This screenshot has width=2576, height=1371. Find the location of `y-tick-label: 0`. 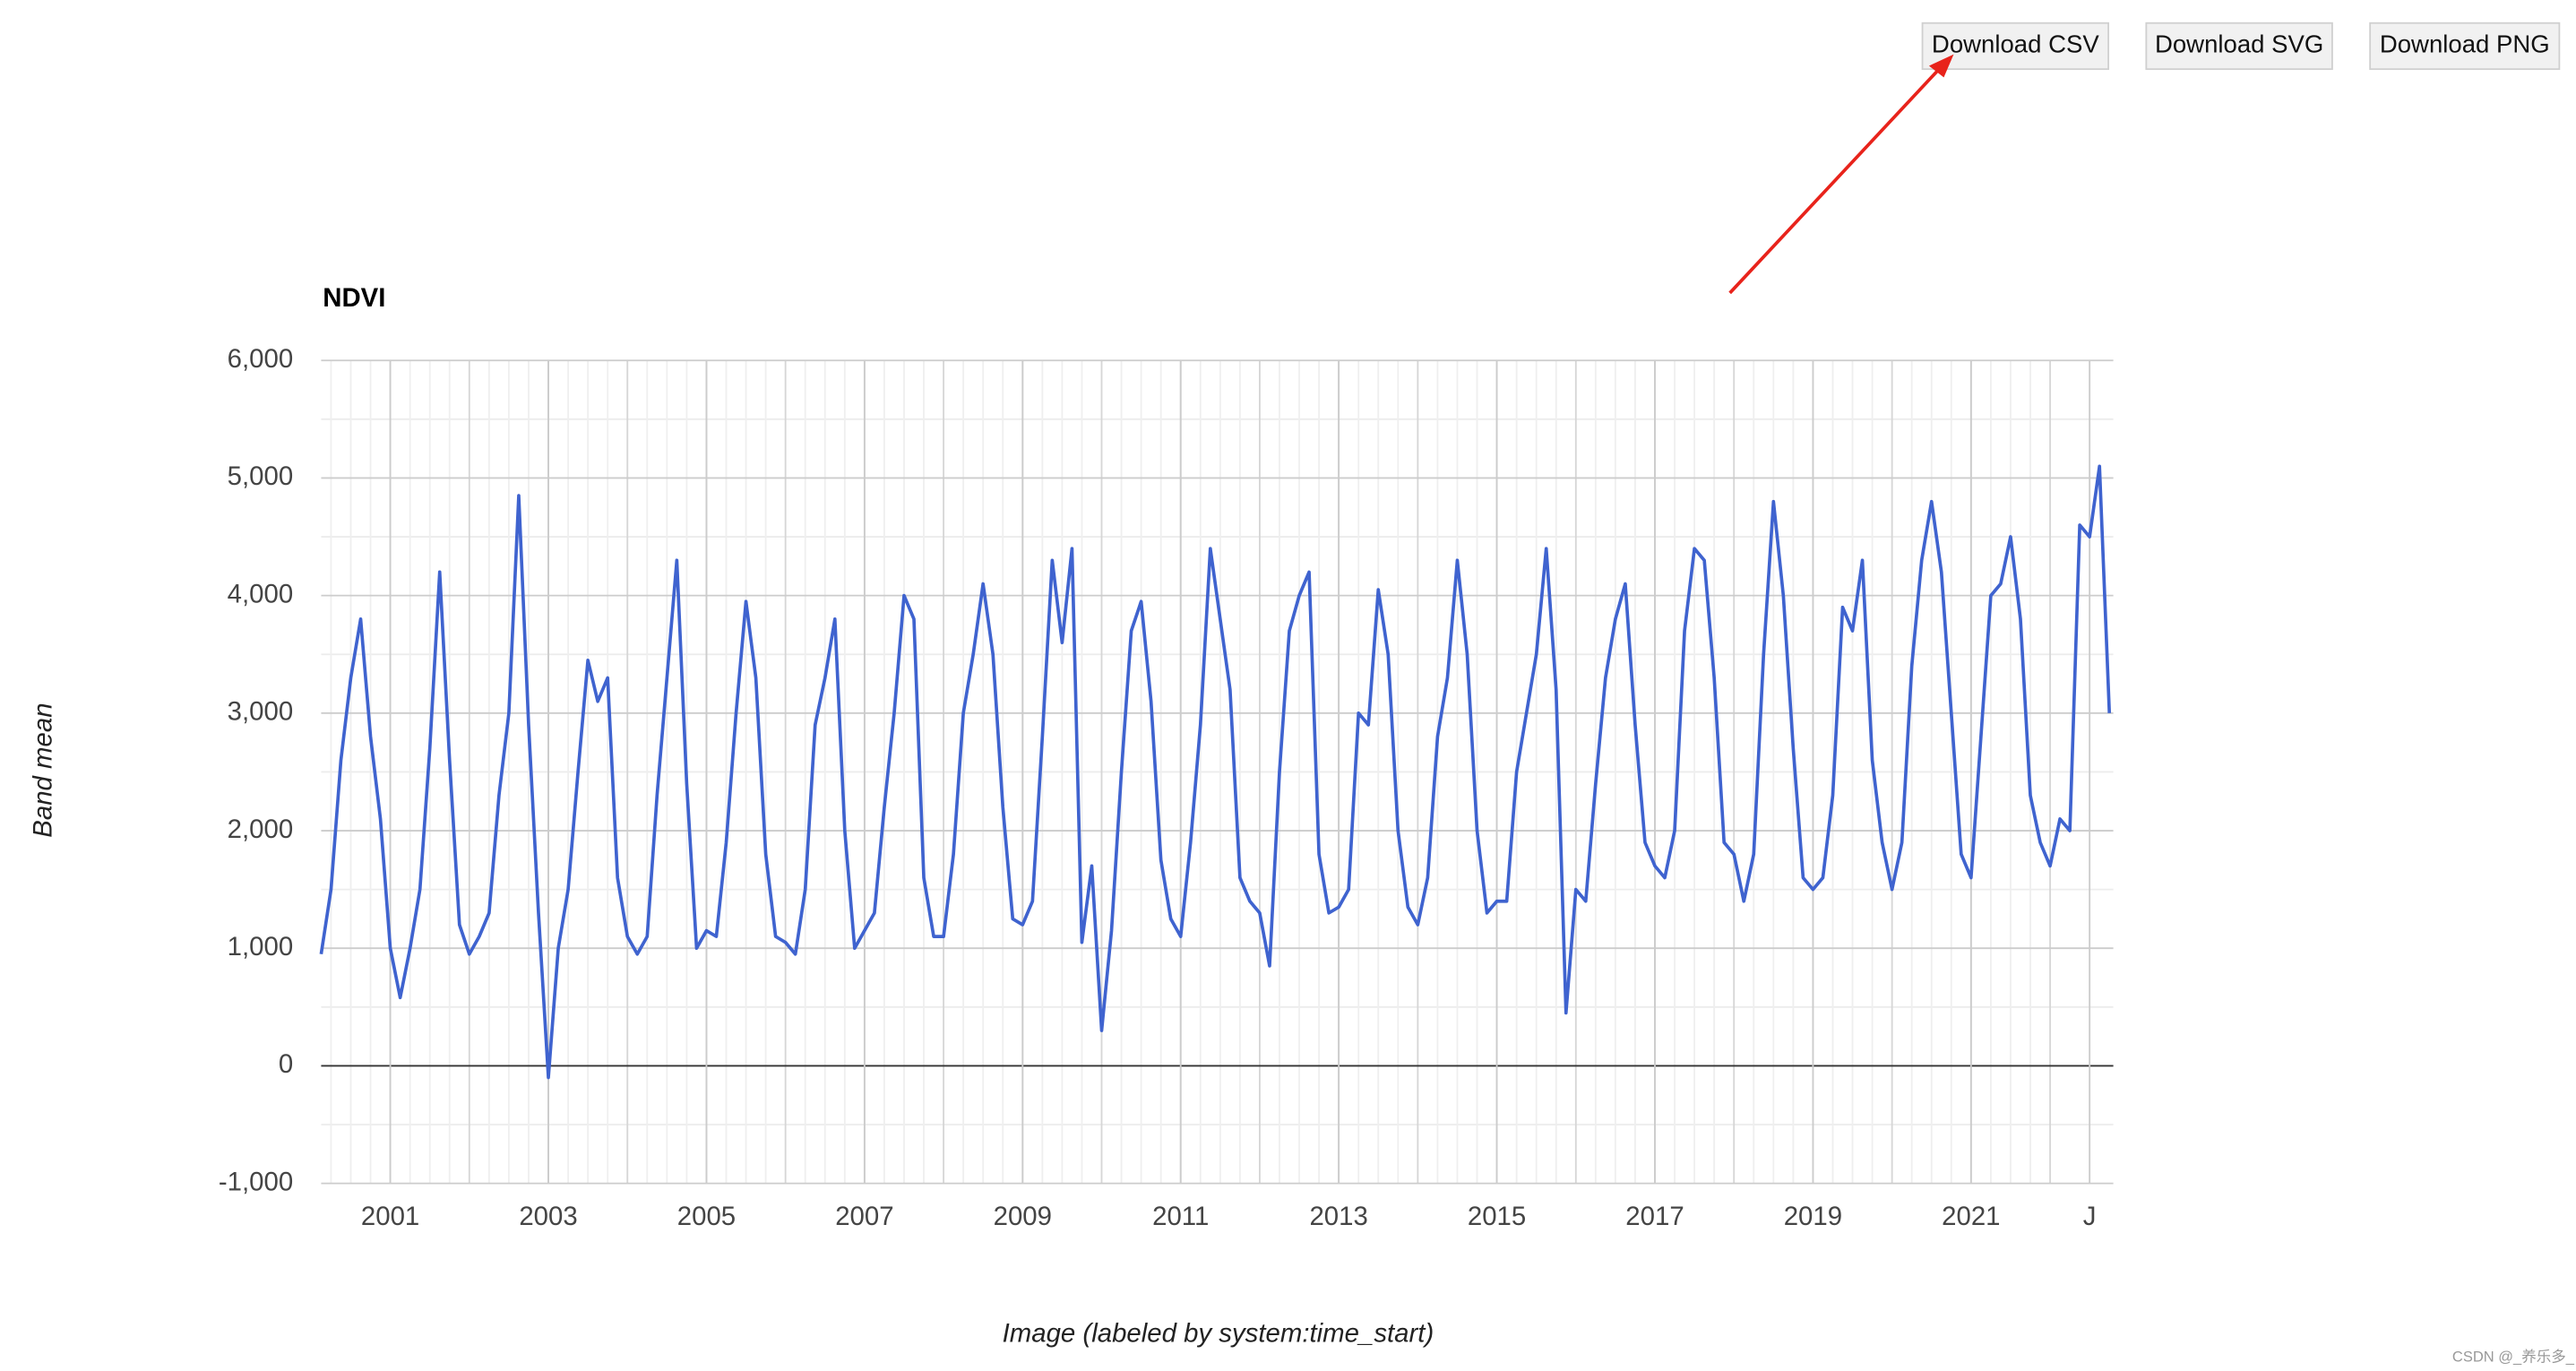

y-tick-label: 0 is located at coordinates (286, 1064).